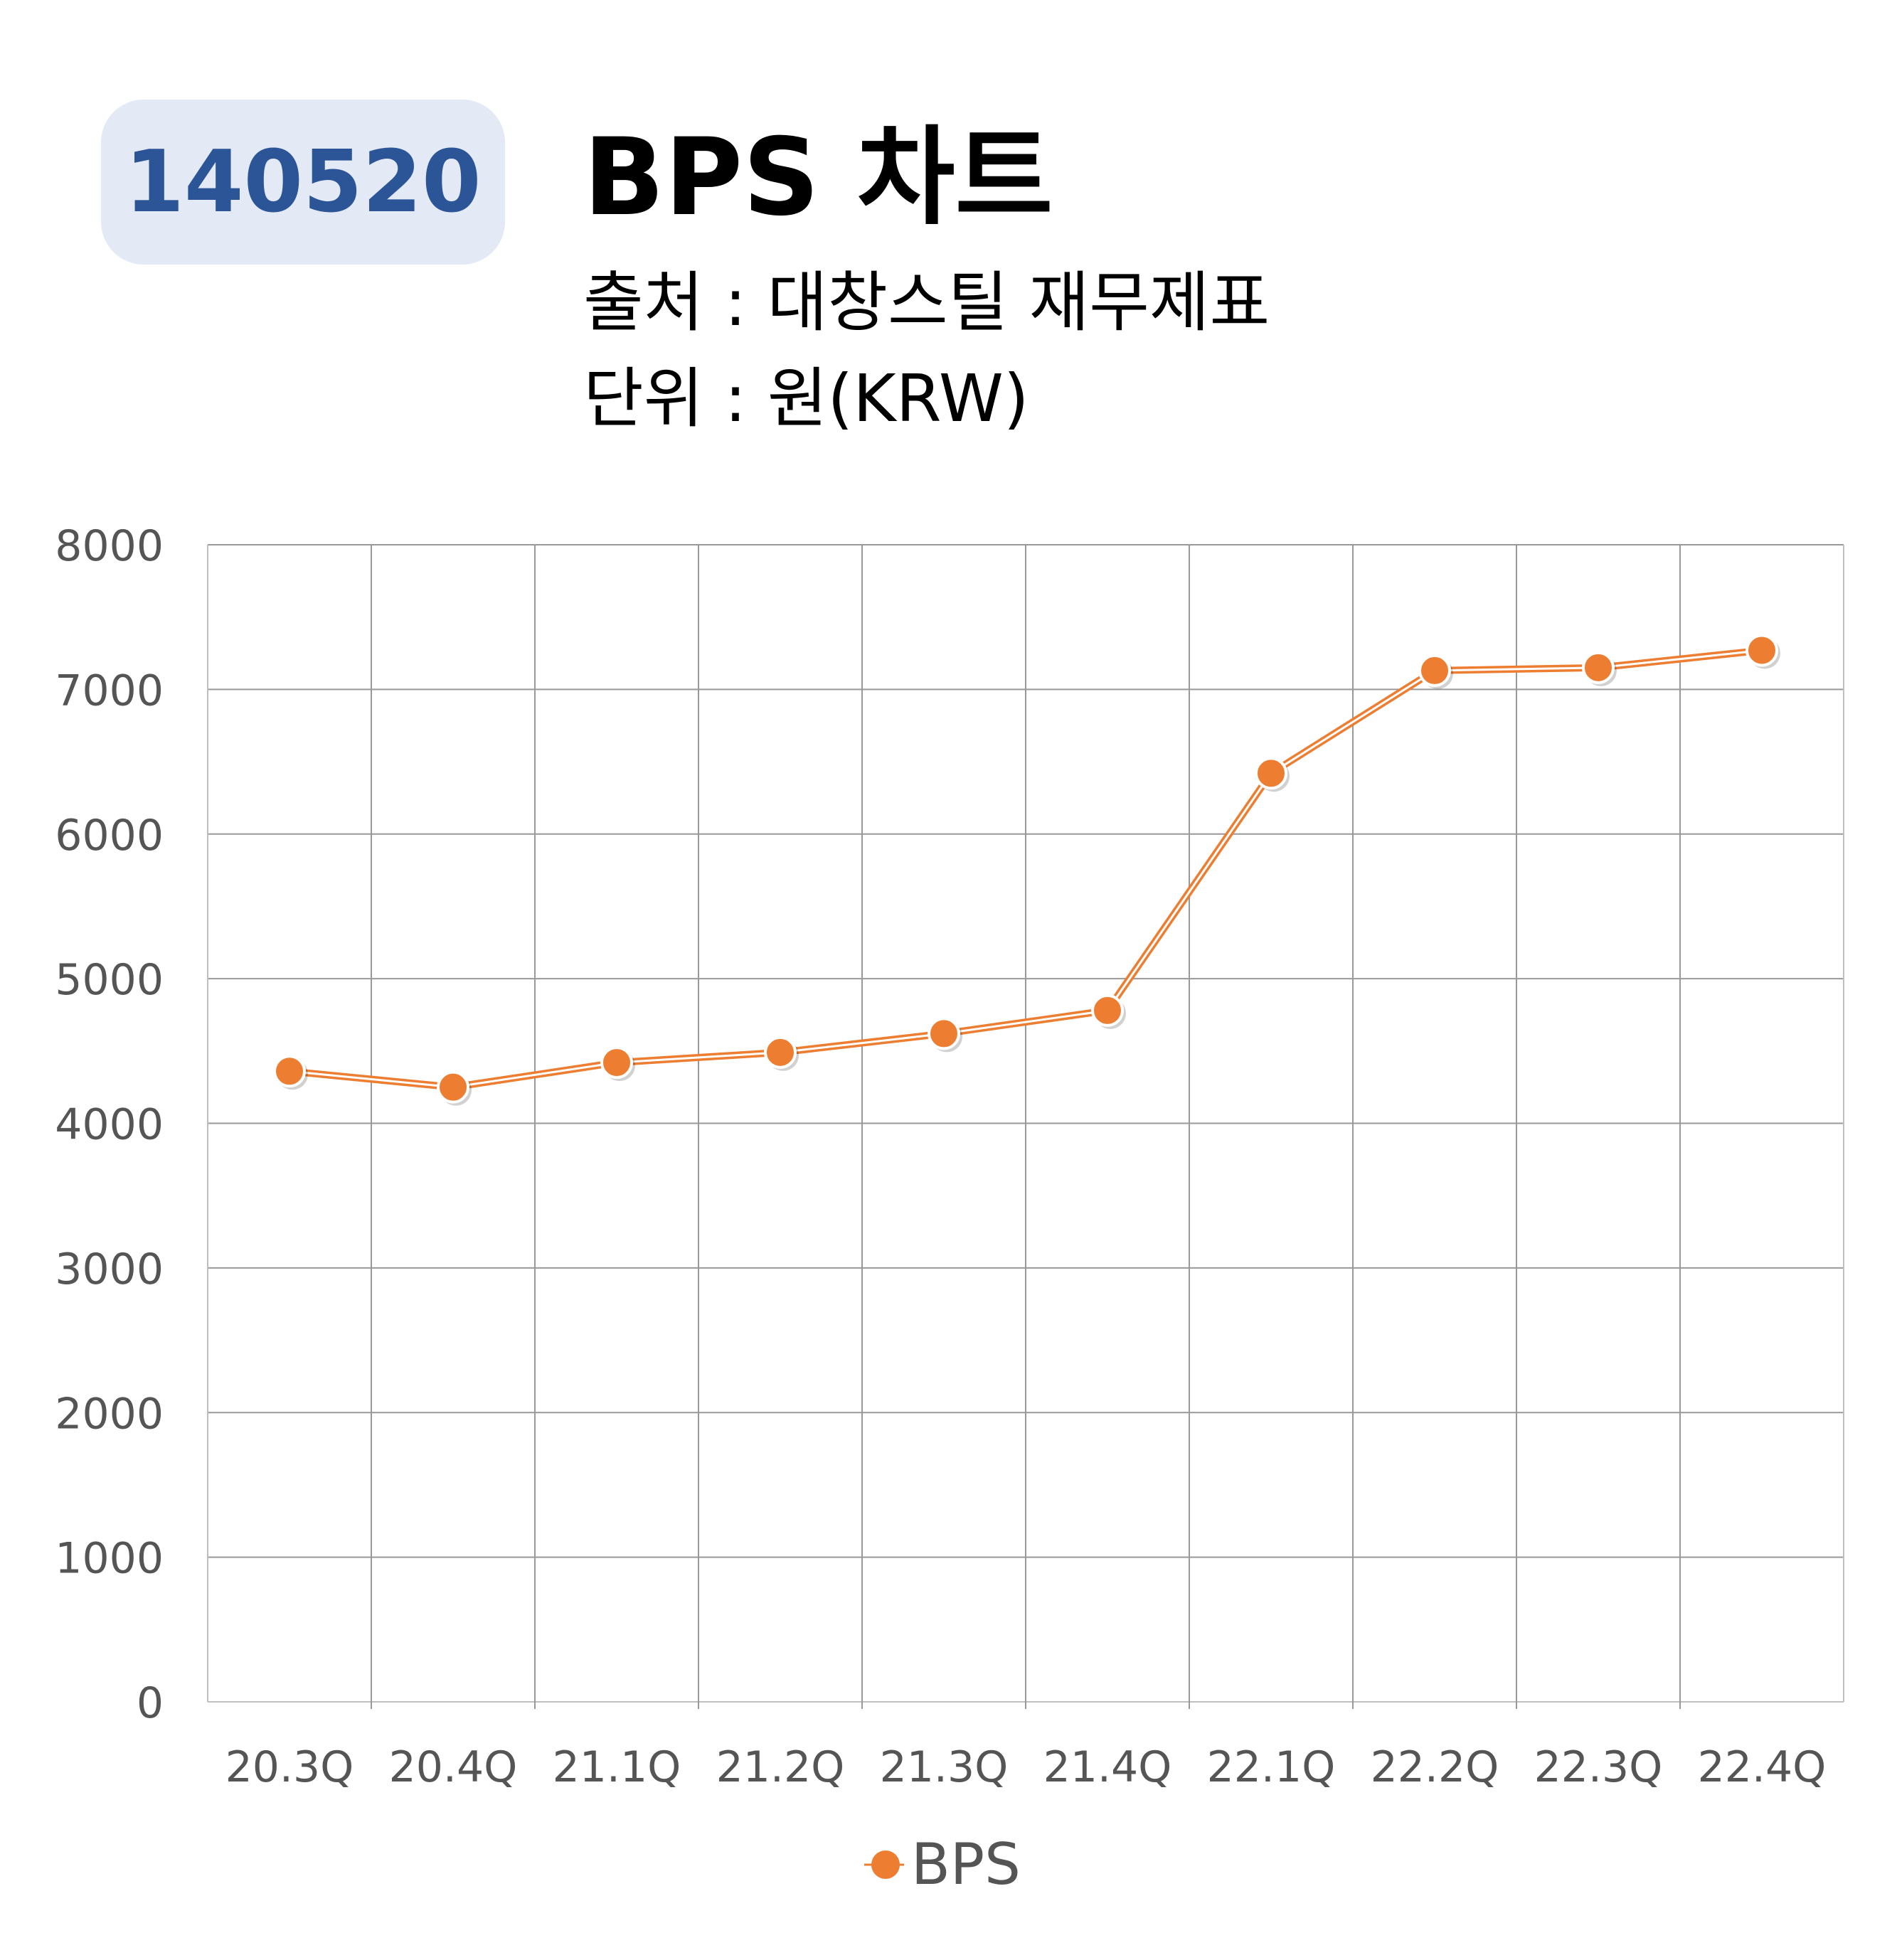 The image size is (1897, 1960). What do you see at coordinates (110, 980) in the screenshot?
I see `y-tick-label: 5000` at bounding box center [110, 980].